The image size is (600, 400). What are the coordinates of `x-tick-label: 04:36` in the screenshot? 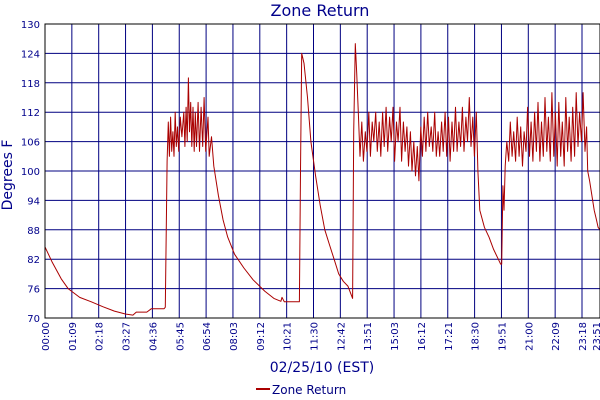 It's located at (153, 336).